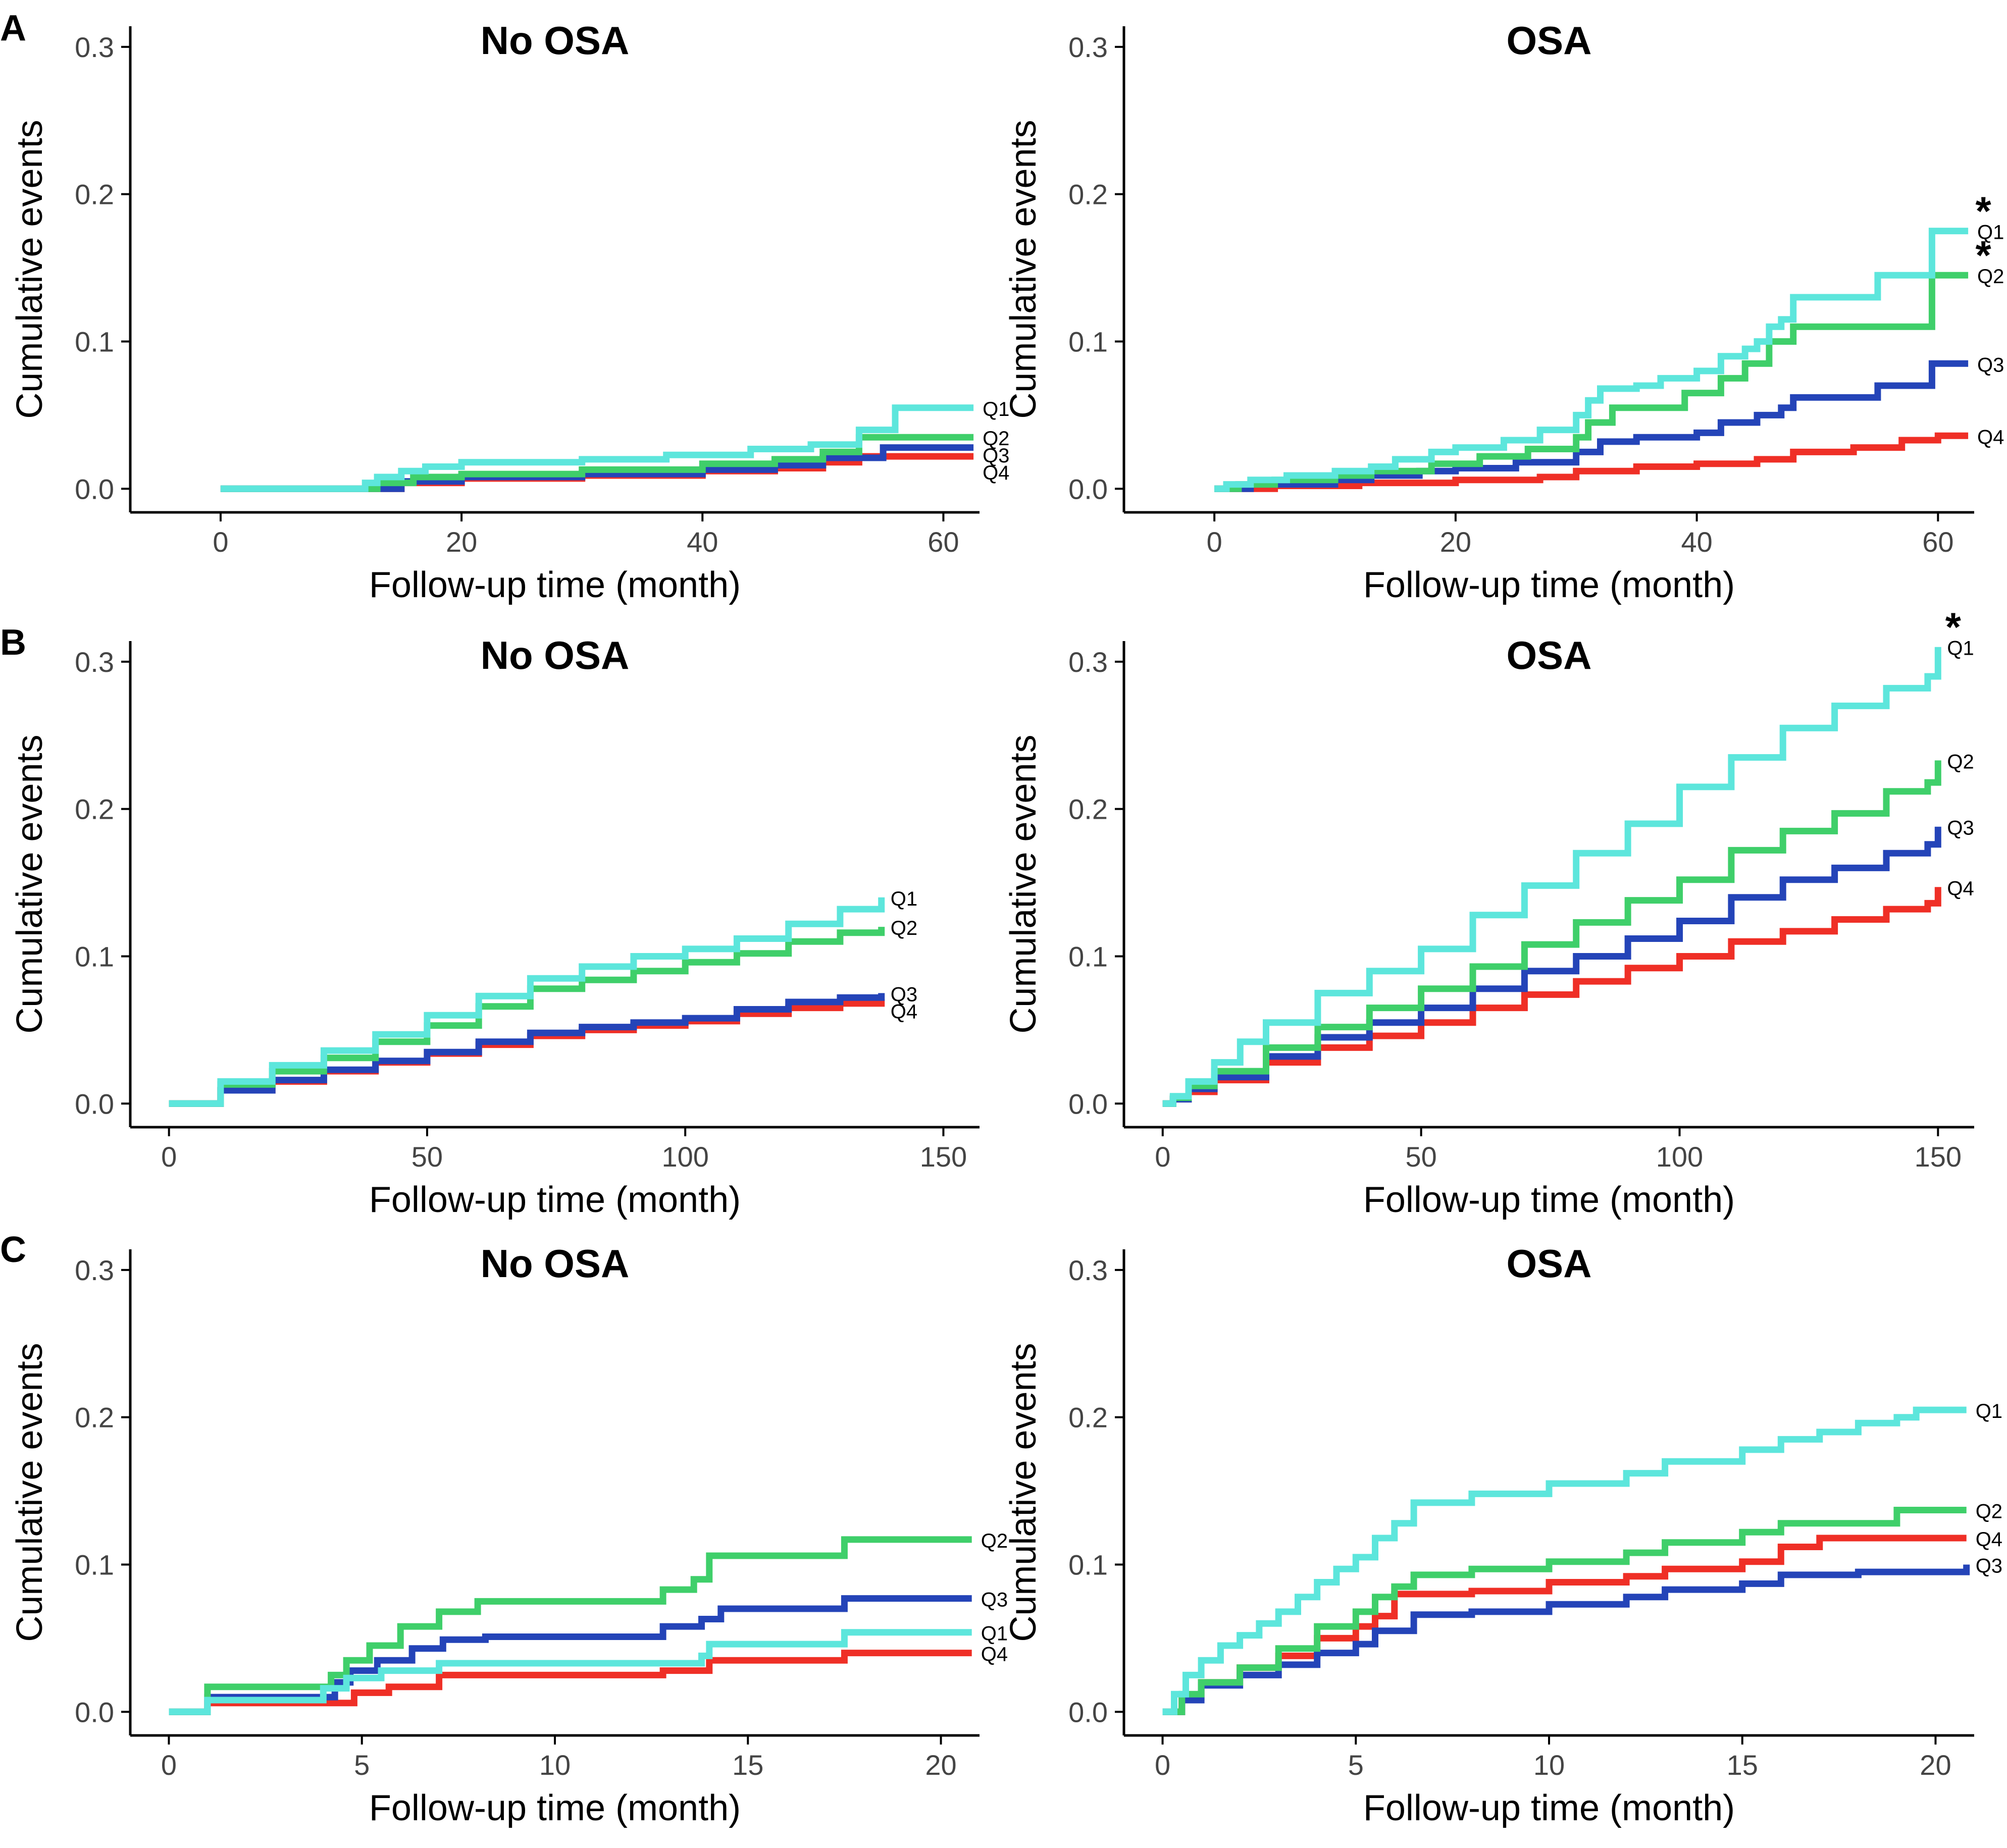 Image resolution: width=2007 pixels, height=1848 pixels. Describe the element at coordinates (13, 1250) in the screenshot. I see `panel-label-c: C` at that location.